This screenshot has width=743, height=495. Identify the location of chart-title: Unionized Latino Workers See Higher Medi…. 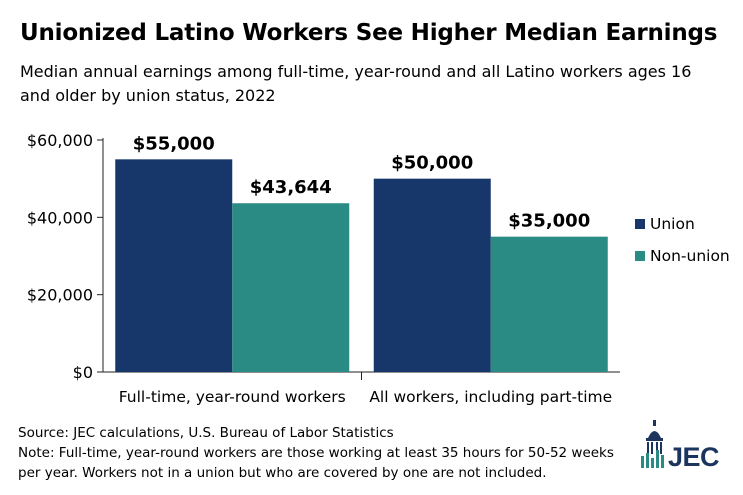
(369, 33).